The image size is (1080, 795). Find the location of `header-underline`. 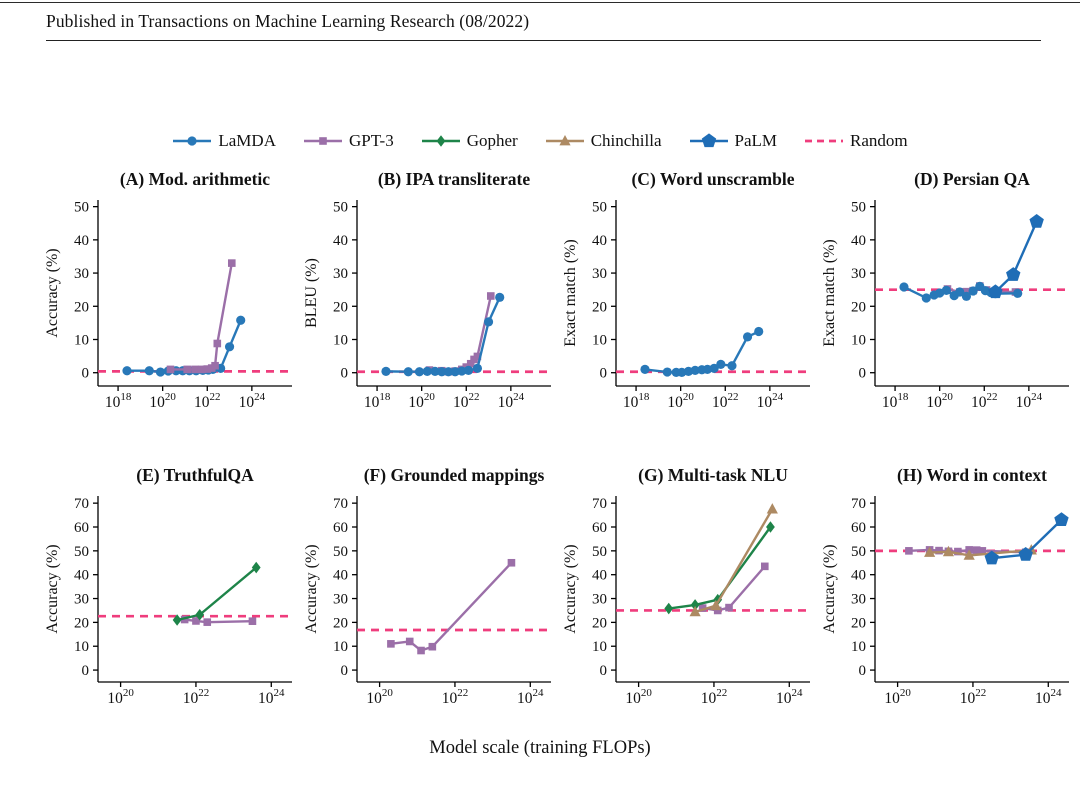

header-underline is located at coordinates (543, 40).